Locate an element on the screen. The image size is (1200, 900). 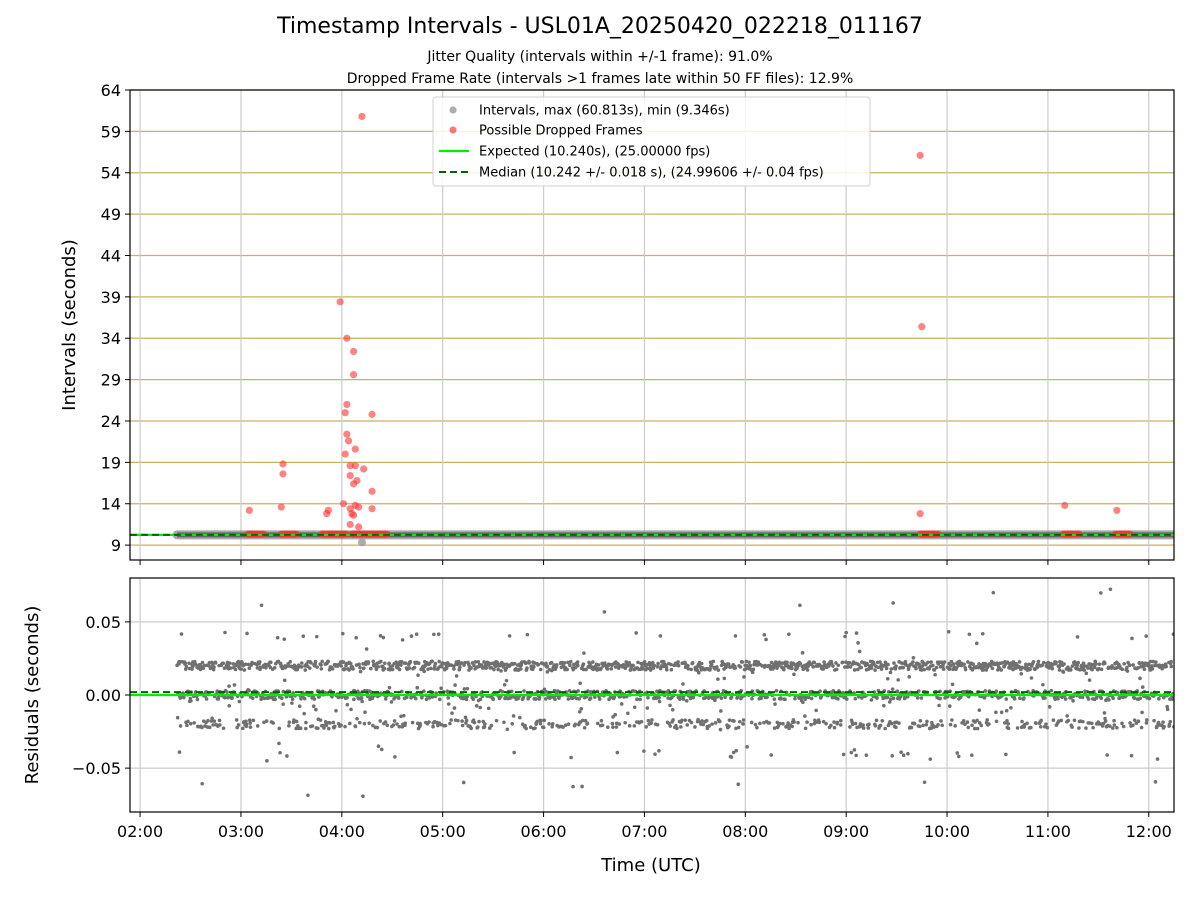
legend-dropped-marker is located at coordinates (453, 130).